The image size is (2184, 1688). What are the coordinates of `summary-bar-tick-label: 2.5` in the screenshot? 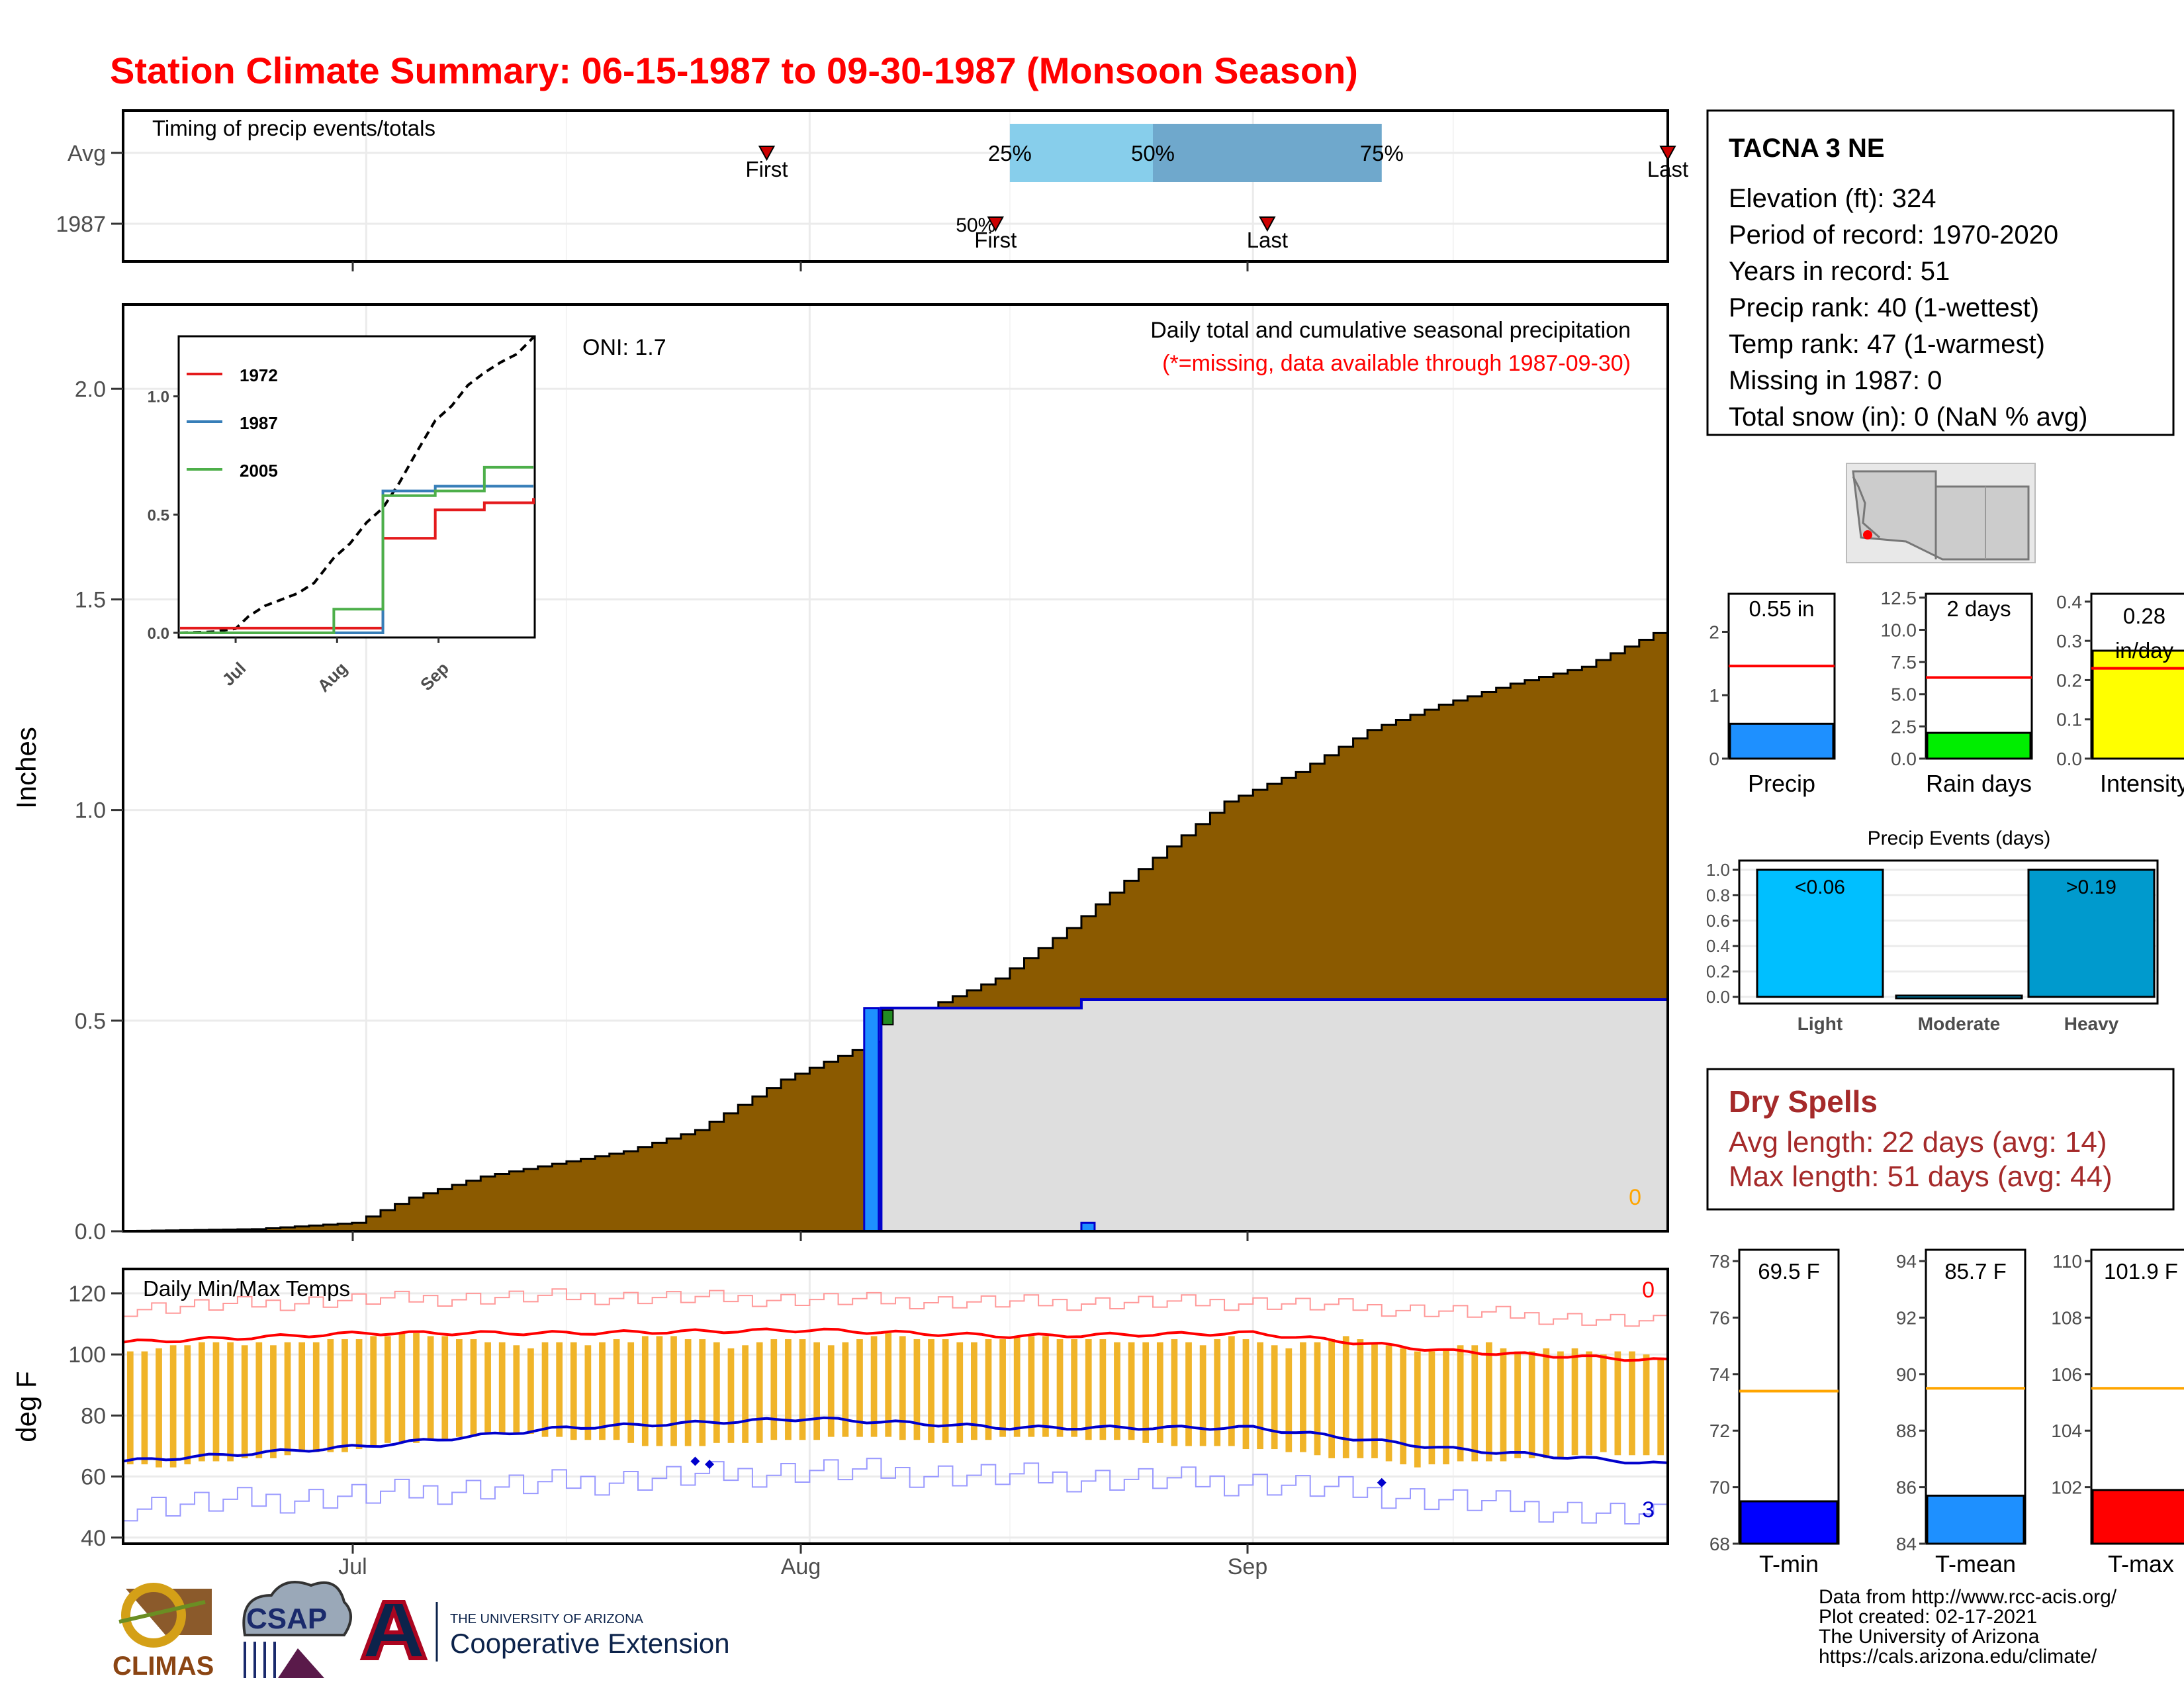 It's located at (1904, 726).